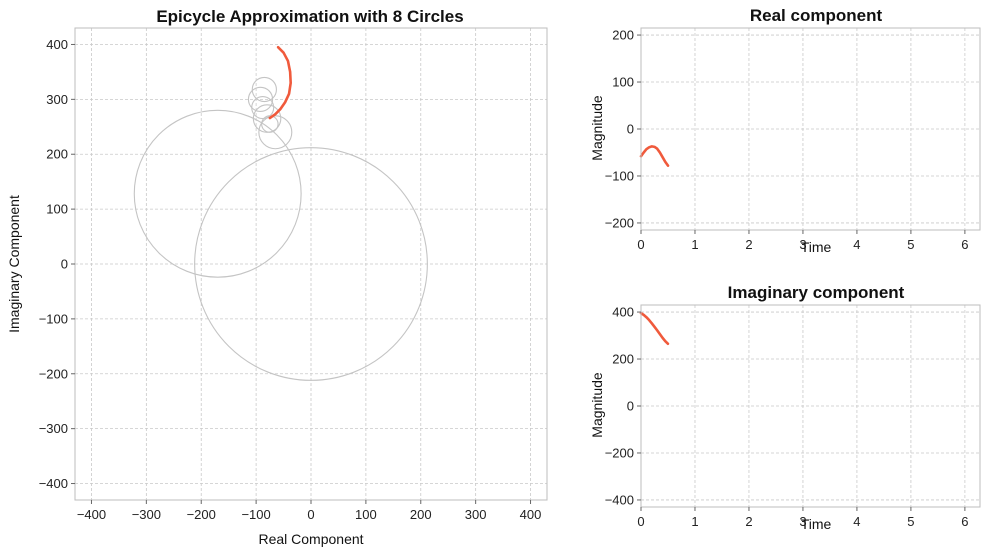  What do you see at coordinates (146, 514) in the screenshot?
I see `epicycle-xtick-label: −300` at bounding box center [146, 514].